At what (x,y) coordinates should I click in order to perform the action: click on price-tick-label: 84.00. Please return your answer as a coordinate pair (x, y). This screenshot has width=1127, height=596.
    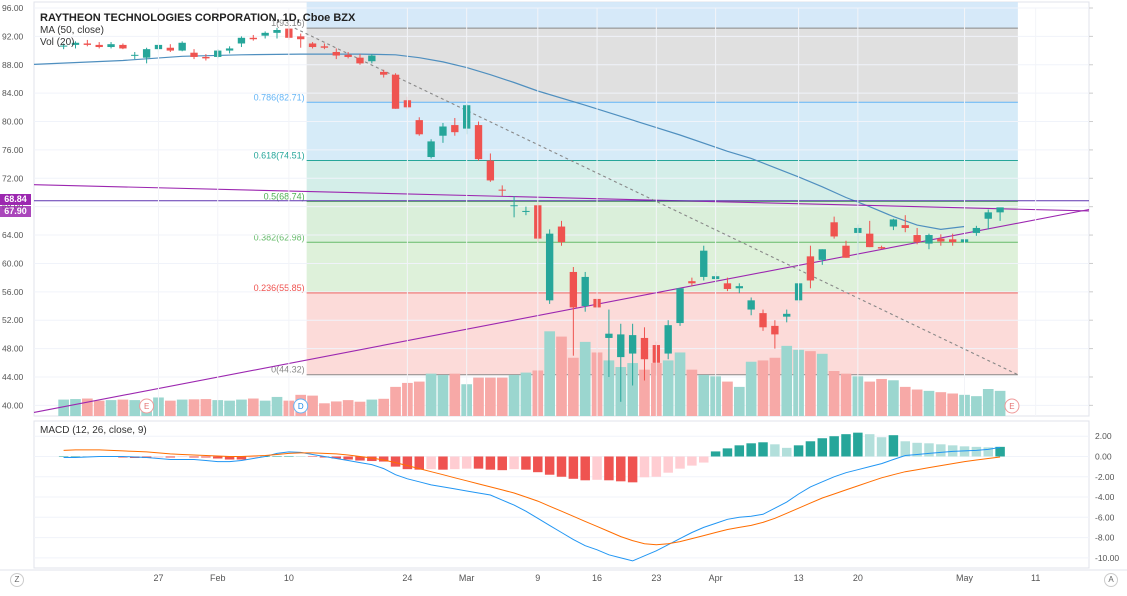
    Looking at the image, I should click on (13, 93).